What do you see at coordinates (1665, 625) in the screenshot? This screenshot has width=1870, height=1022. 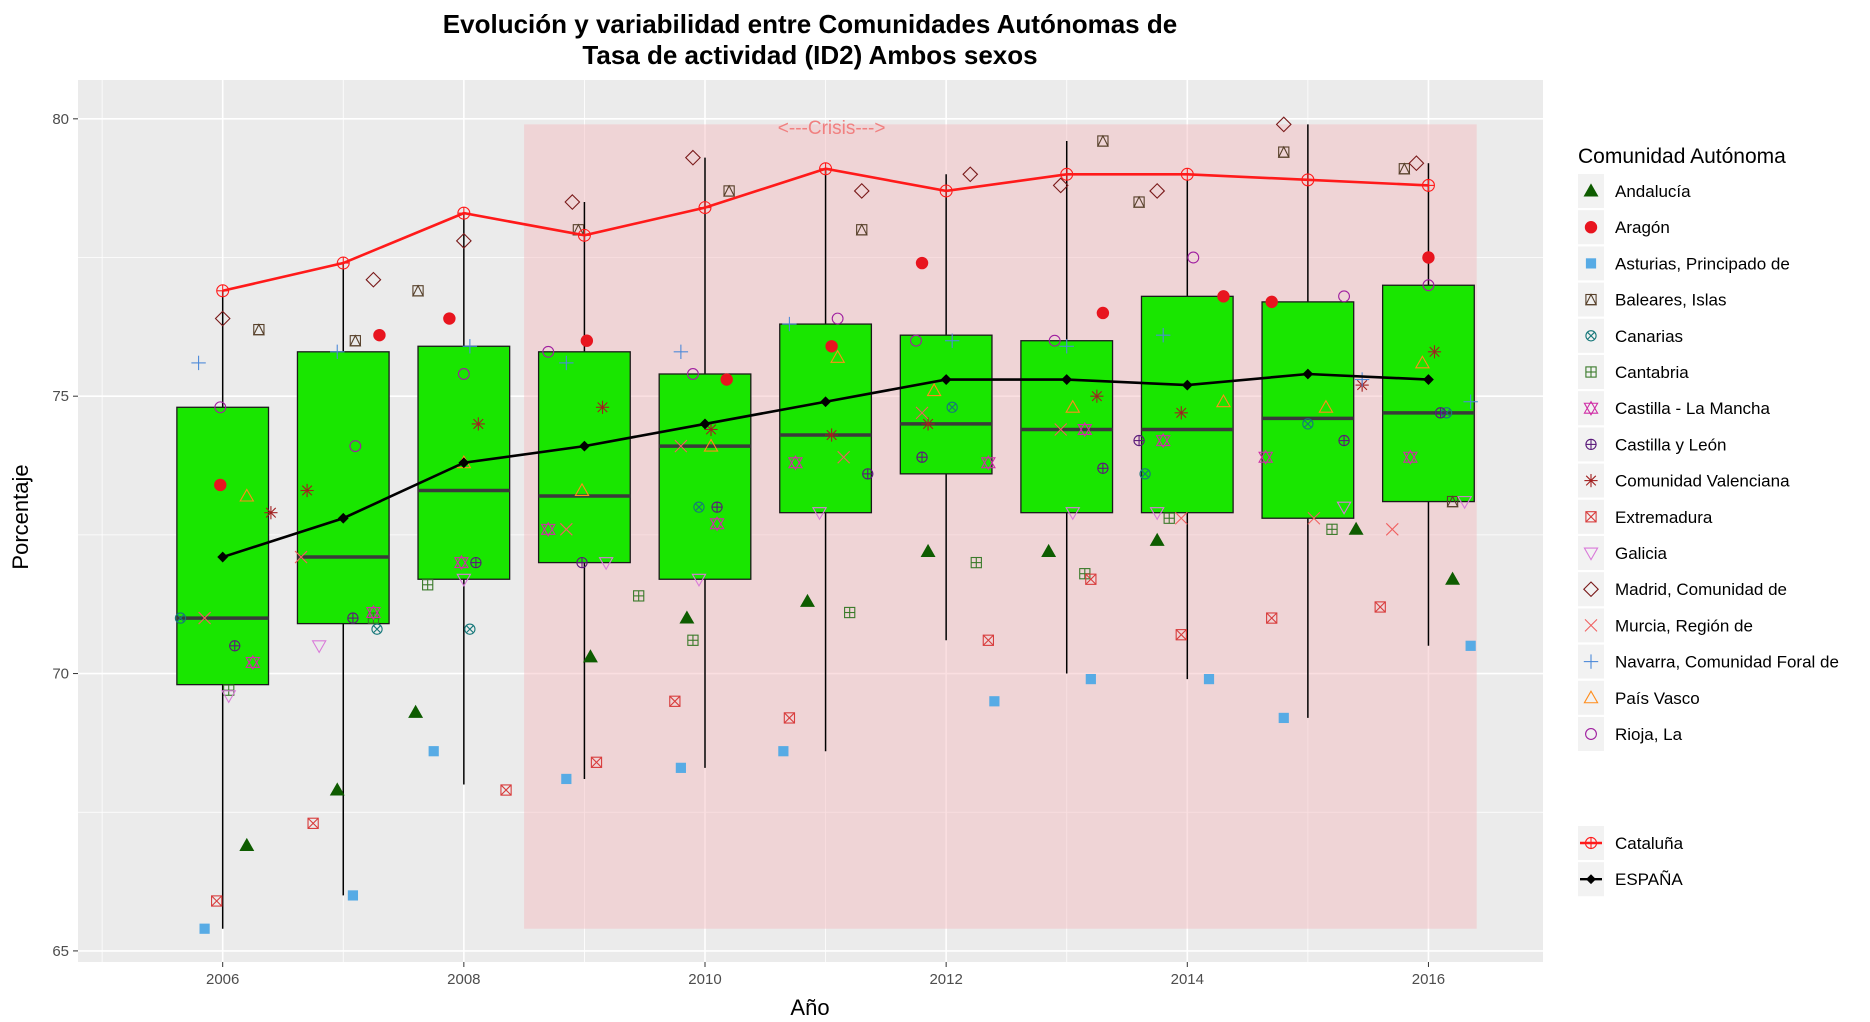 I see `legend-entry: Murcia, Región de` at bounding box center [1665, 625].